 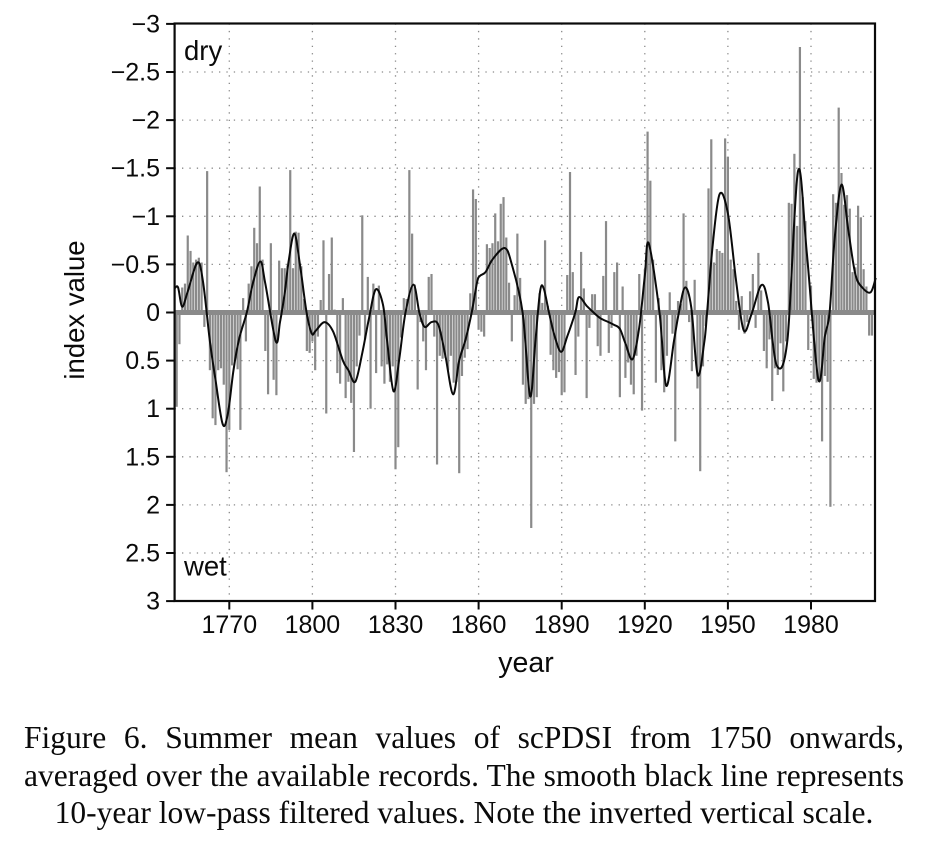 What do you see at coordinates (135, 265) in the screenshot?
I see `svg-text: −0.5` at bounding box center [135, 265].